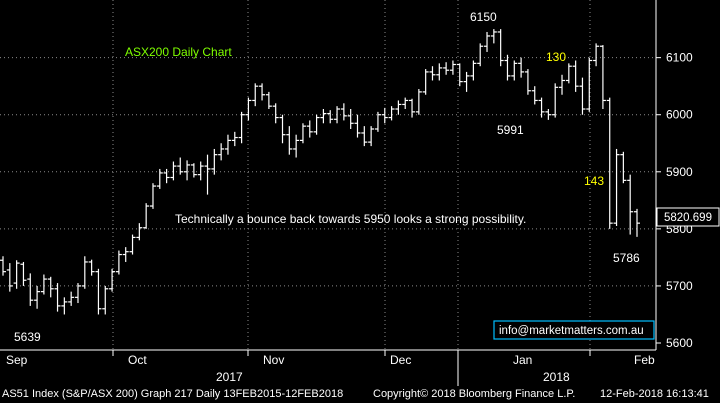 Image resolution: width=720 pixels, height=403 pixels. What do you see at coordinates (17, 360) in the screenshot?
I see `month-label-sep: Sep` at bounding box center [17, 360].